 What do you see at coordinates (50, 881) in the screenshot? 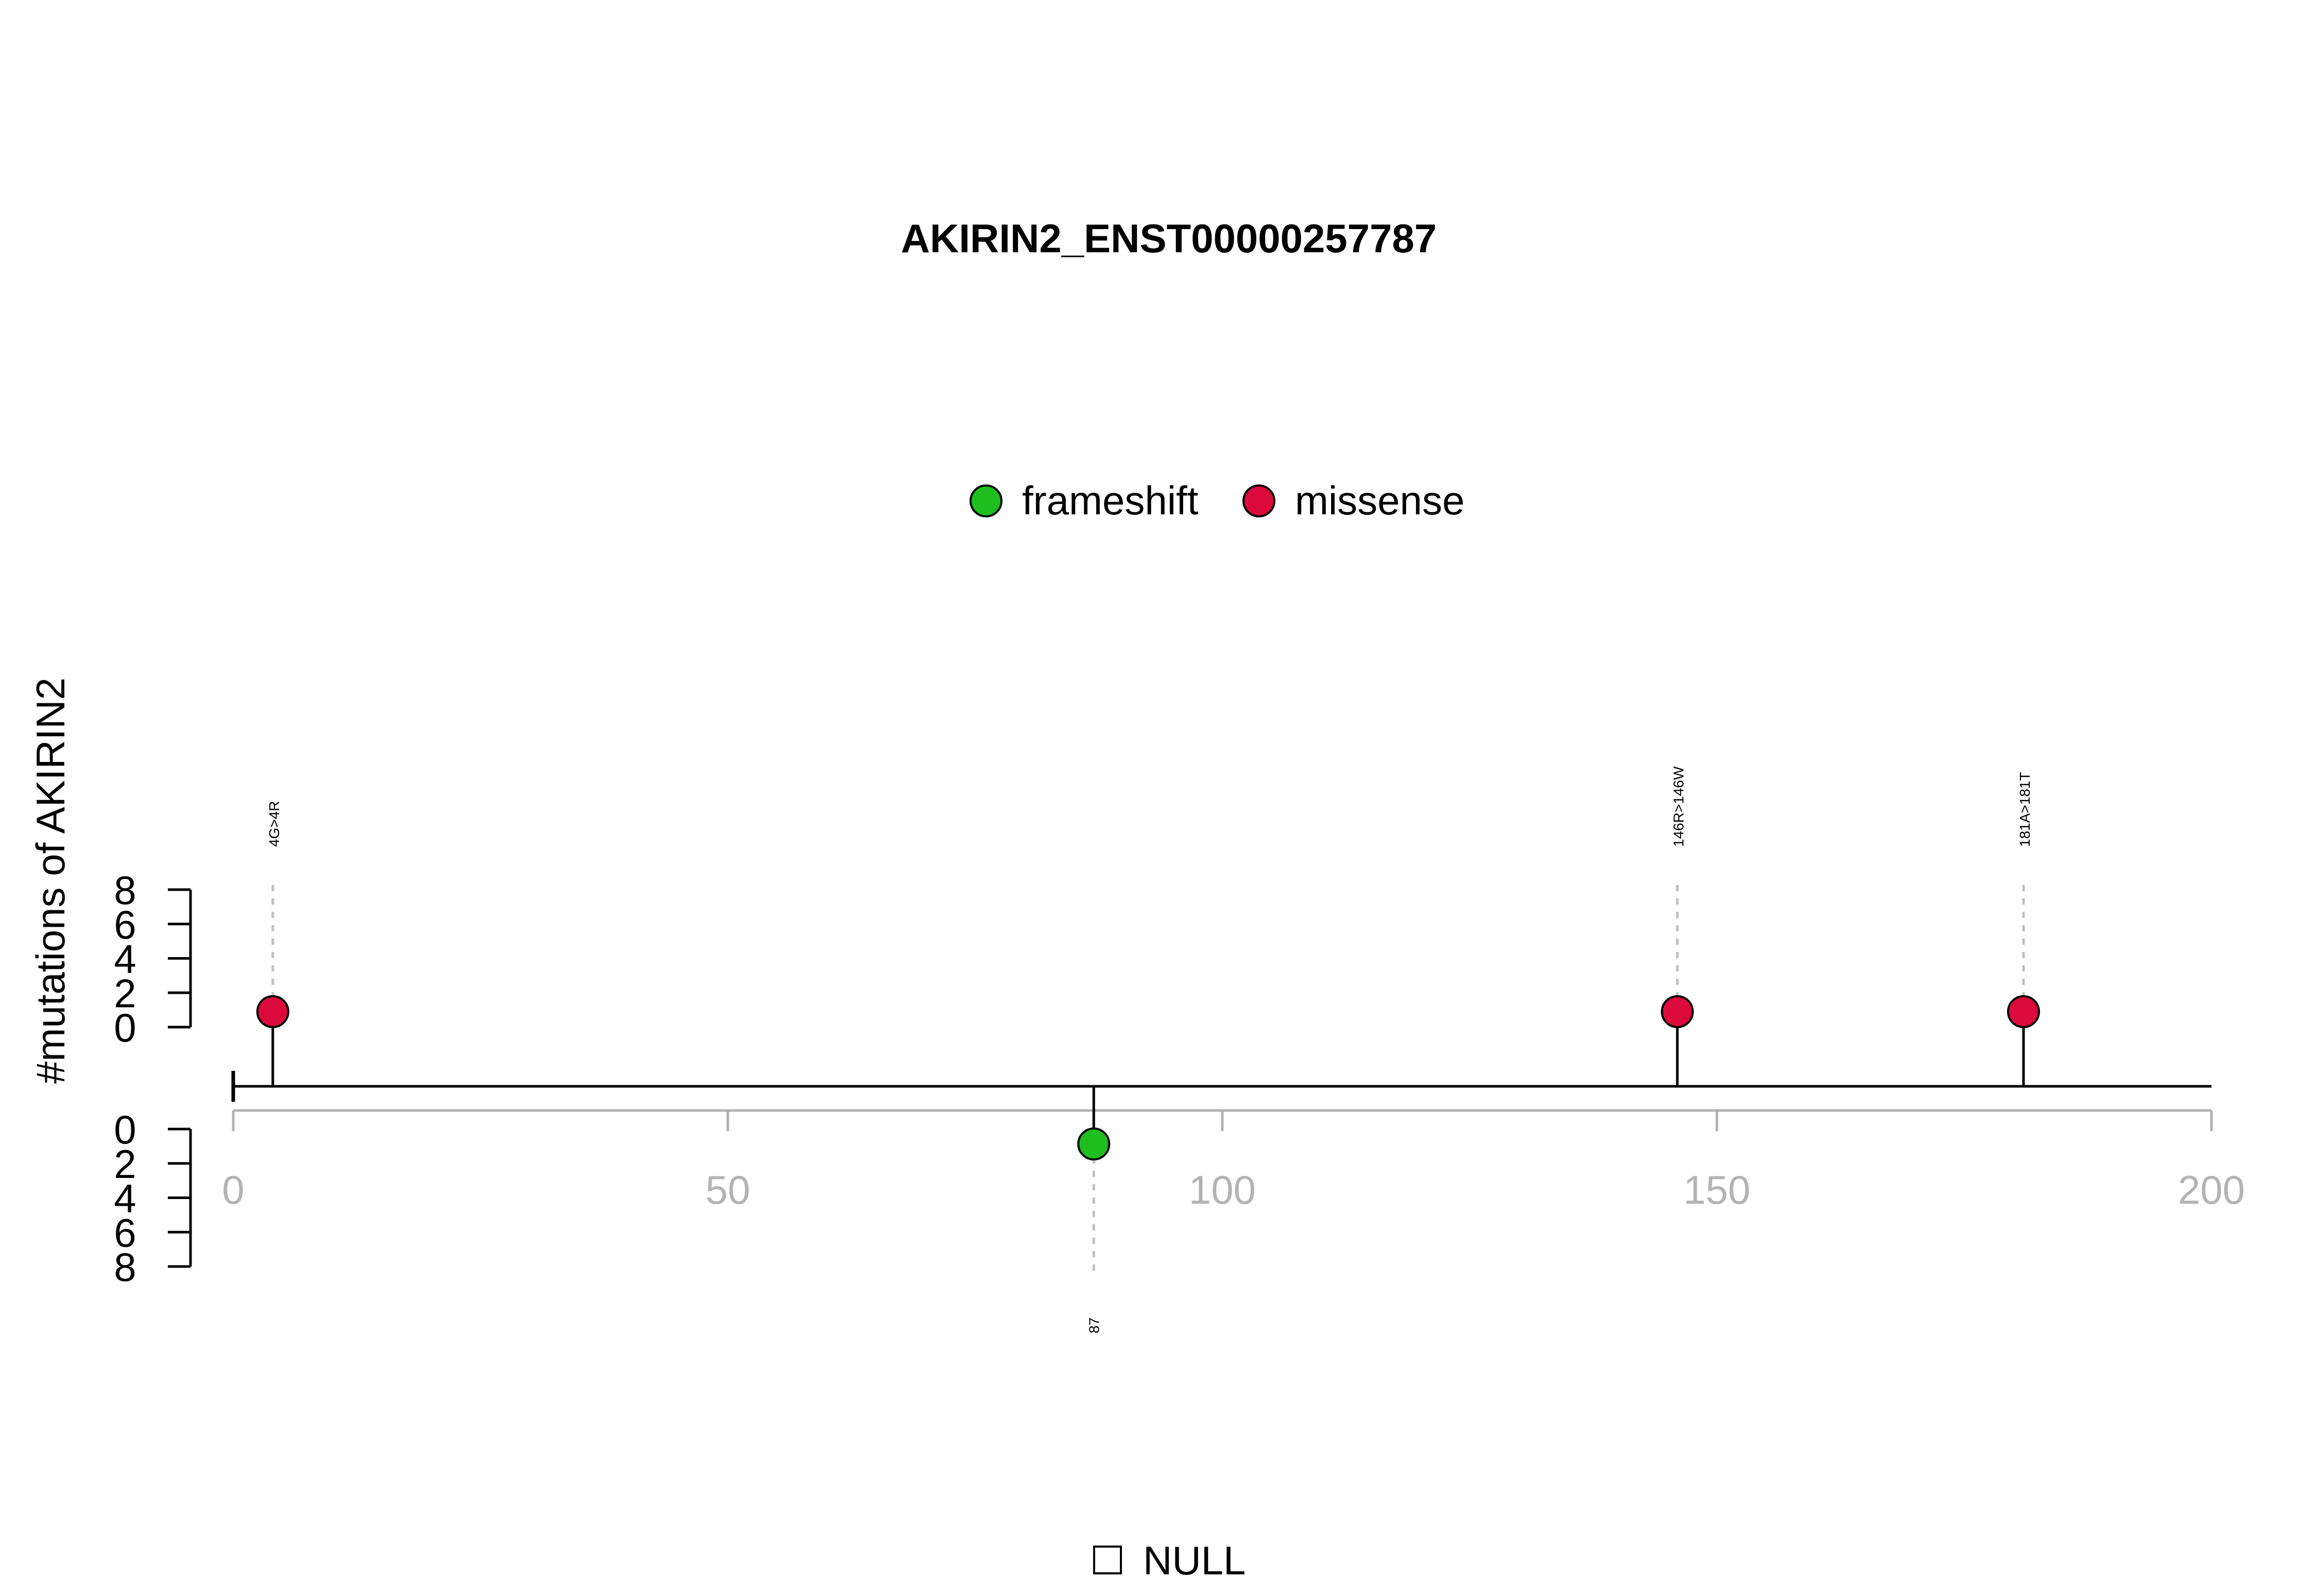
I see `y-axis-label: #mutations of AKIRIN2` at bounding box center [50, 881].